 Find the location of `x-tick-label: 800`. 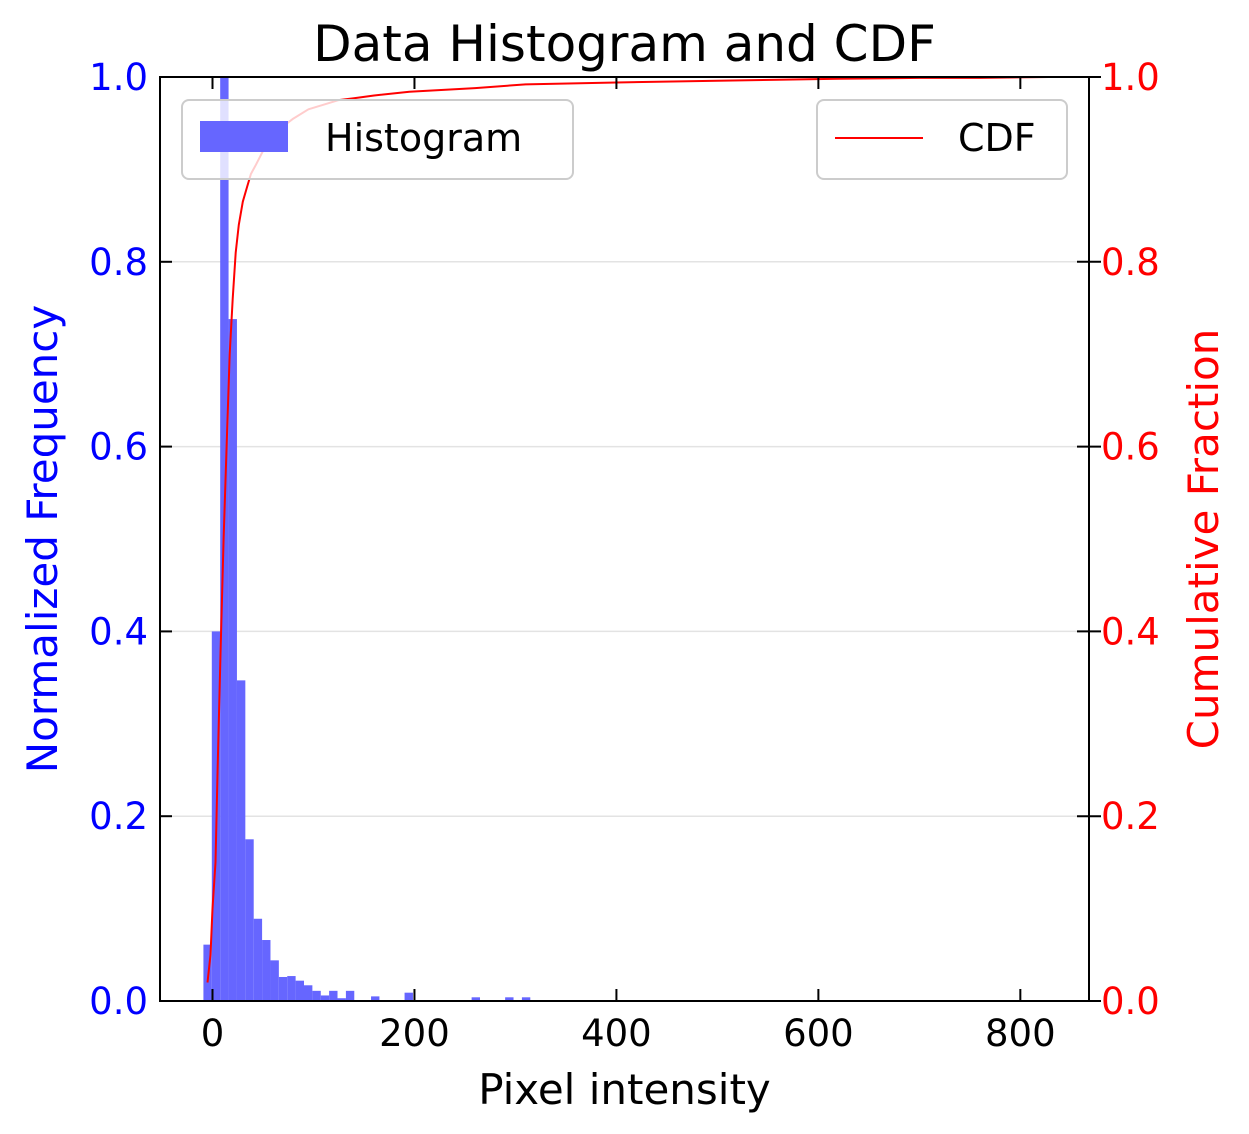

x-tick-label: 800 is located at coordinates (1020, 1033).